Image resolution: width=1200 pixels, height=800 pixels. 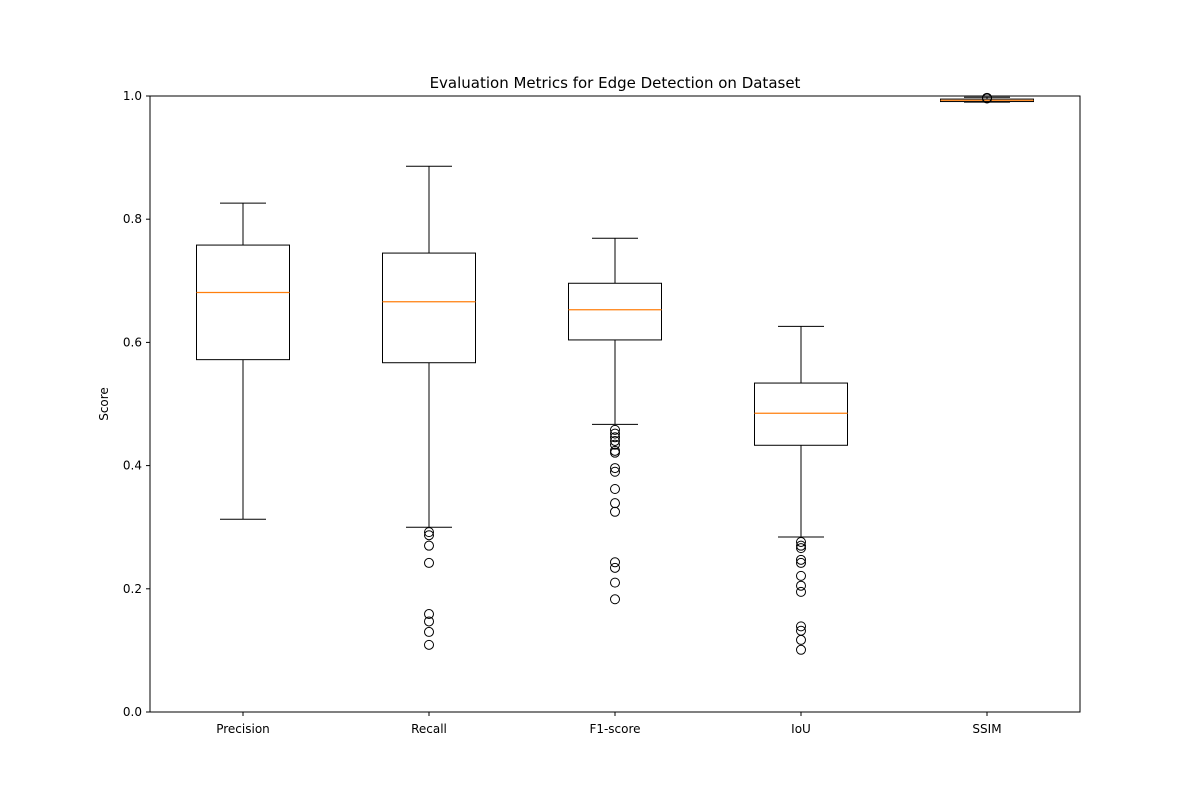 I want to click on x-tick-label: Precision, so click(x=243, y=729).